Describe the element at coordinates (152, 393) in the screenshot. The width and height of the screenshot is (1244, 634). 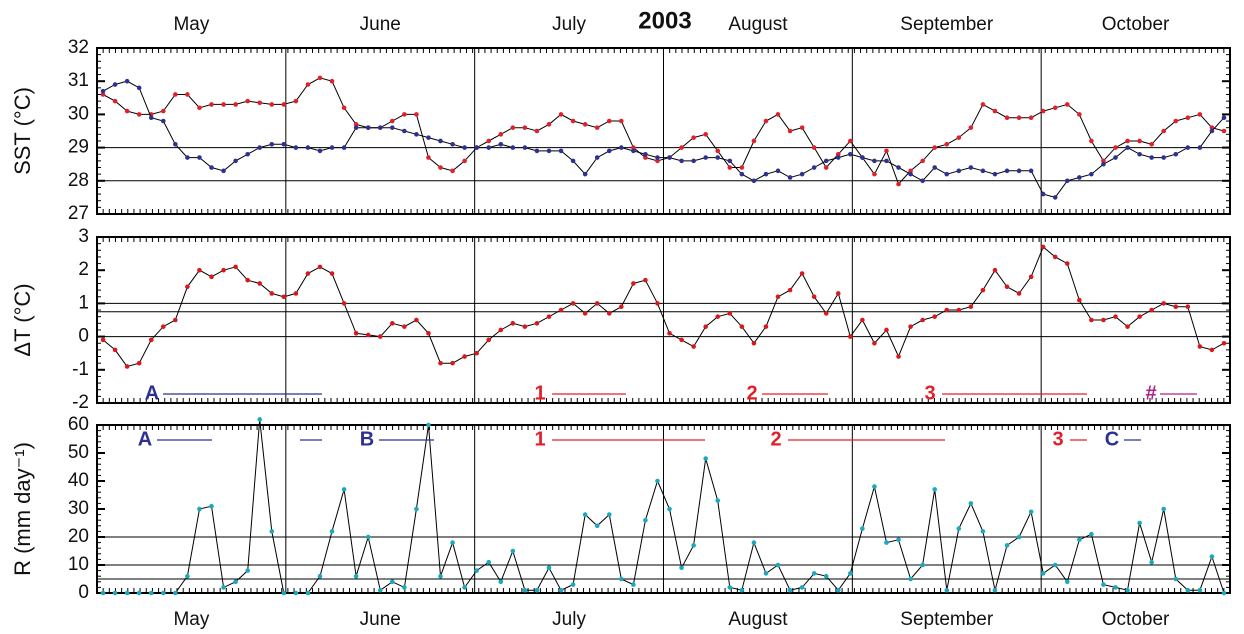
I see `period-label: A` at that location.